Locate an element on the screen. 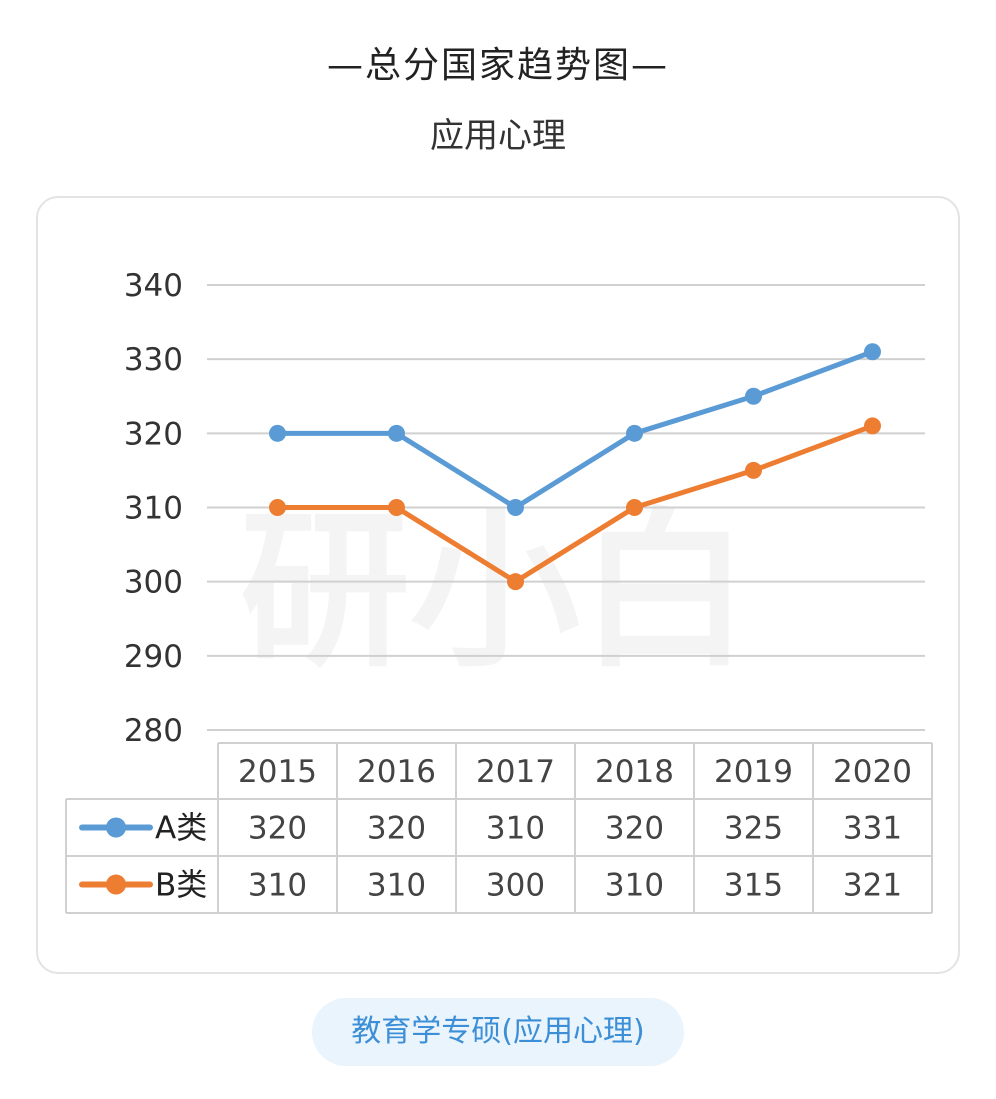  x-tick-label-2019: 2019 is located at coordinates (753, 772).